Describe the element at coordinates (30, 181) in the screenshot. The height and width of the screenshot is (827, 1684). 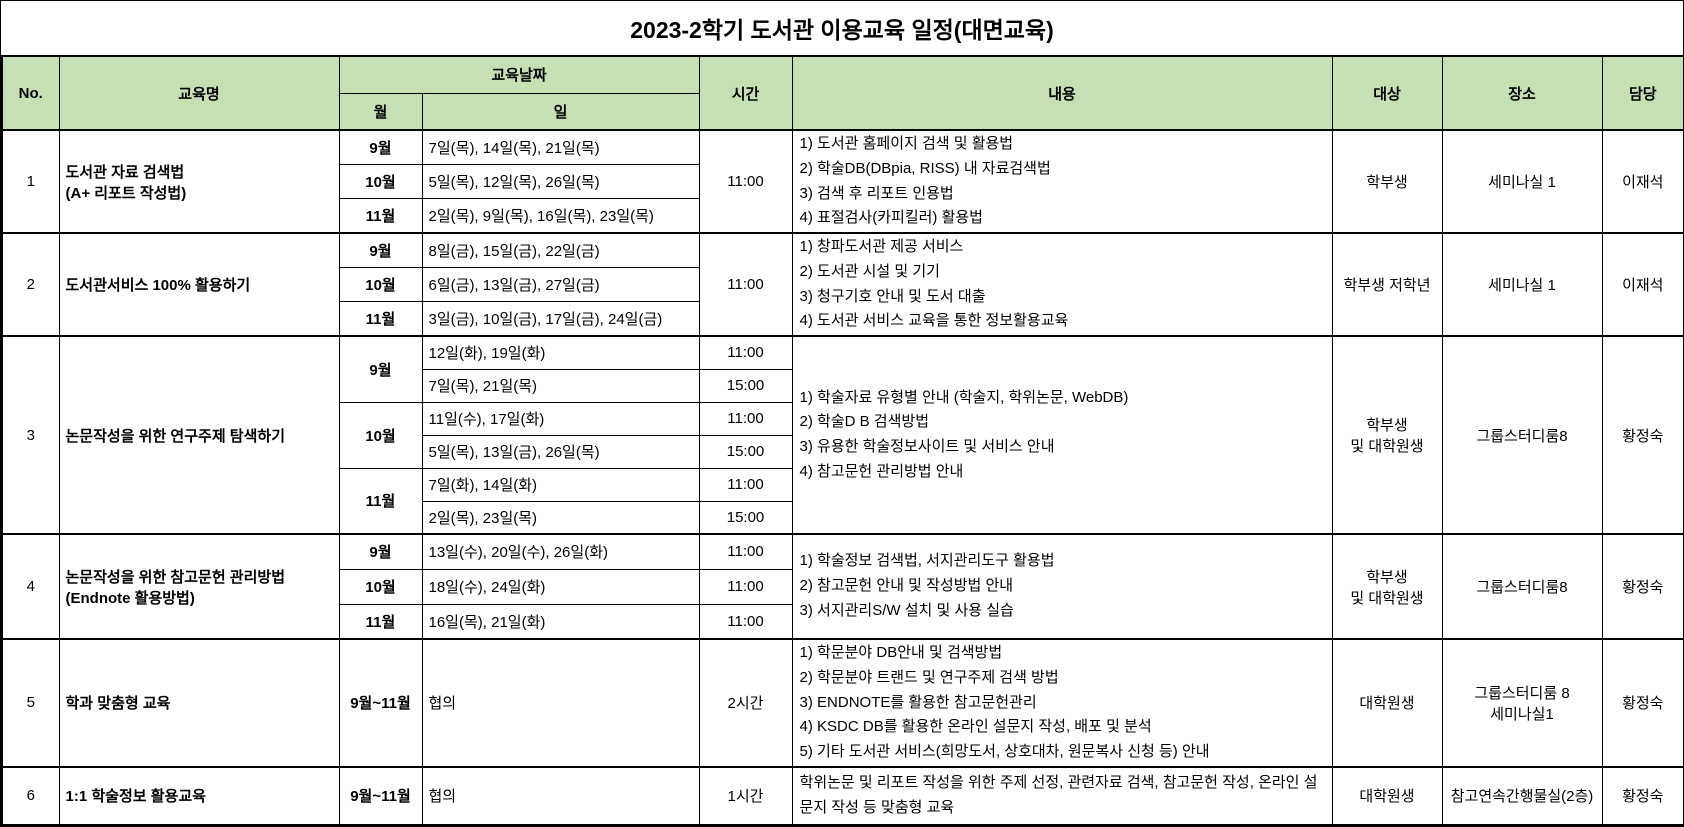
I see `cell-no: 1` at that location.